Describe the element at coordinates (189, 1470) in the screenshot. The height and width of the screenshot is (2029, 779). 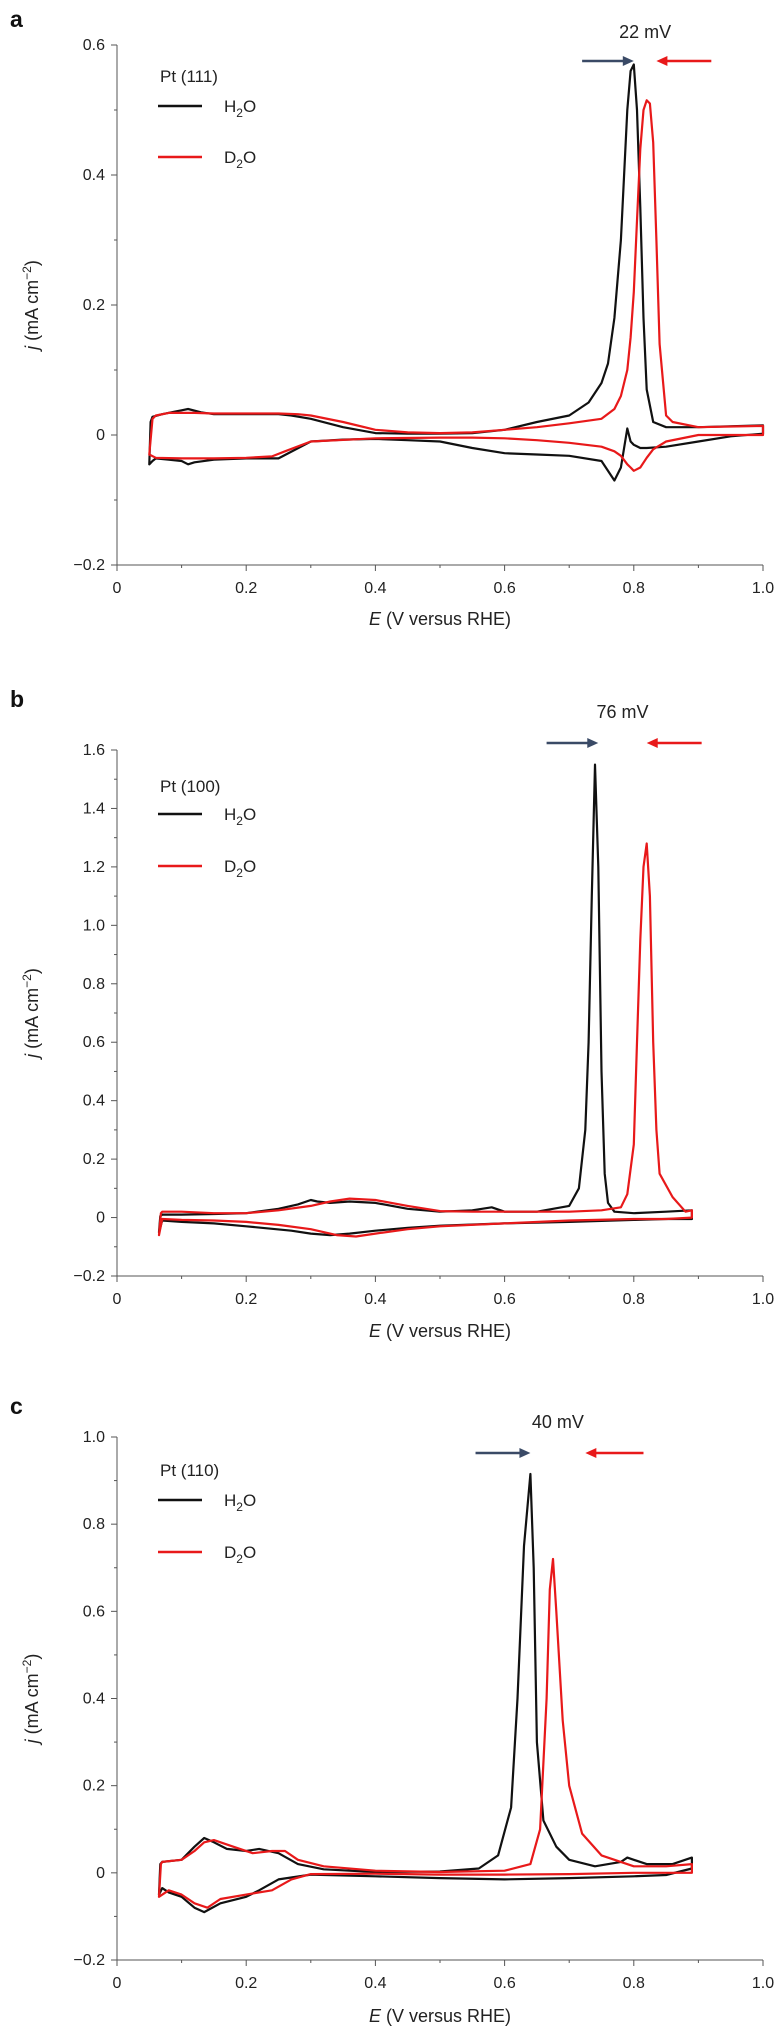
I see `legend-title: Pt (110)` at that location.